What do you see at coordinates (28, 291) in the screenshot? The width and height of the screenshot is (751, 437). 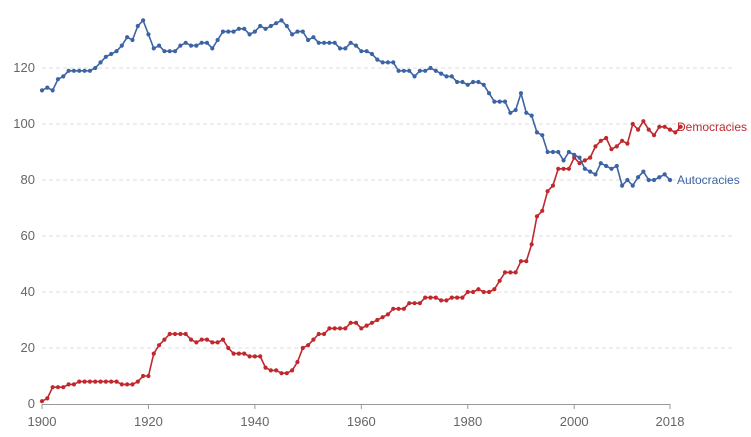 I see `y-tick-label: 40` at bounding box center [28, 291].